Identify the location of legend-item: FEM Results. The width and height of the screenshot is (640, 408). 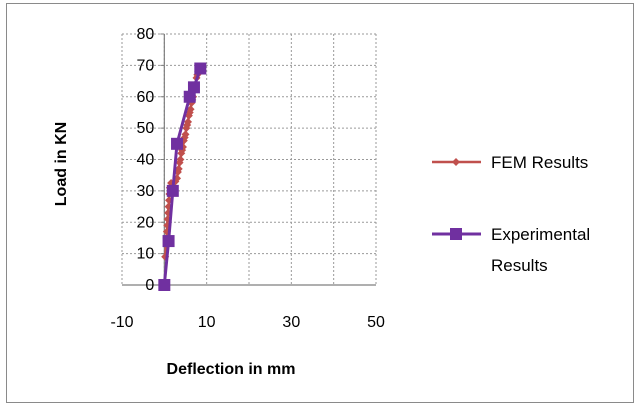
(510, 162).